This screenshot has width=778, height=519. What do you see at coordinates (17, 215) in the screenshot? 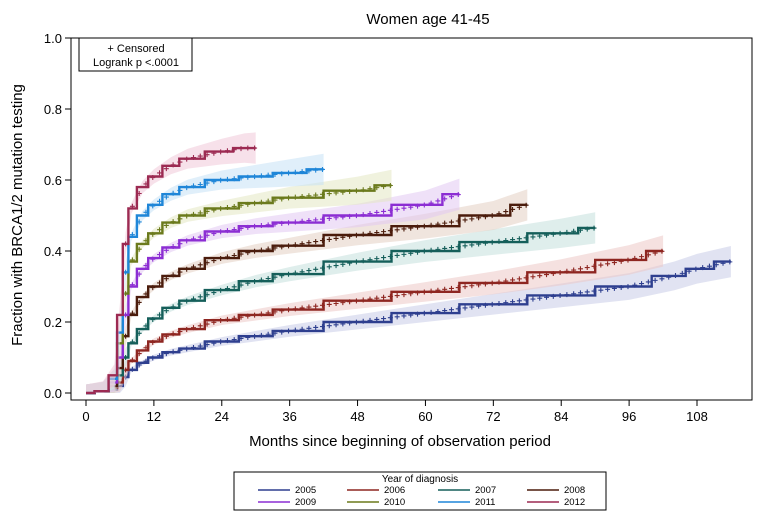
I see `y-axis-label: Fraction with BRCA1/2 mutation testing` at bounding box center [17, 215].